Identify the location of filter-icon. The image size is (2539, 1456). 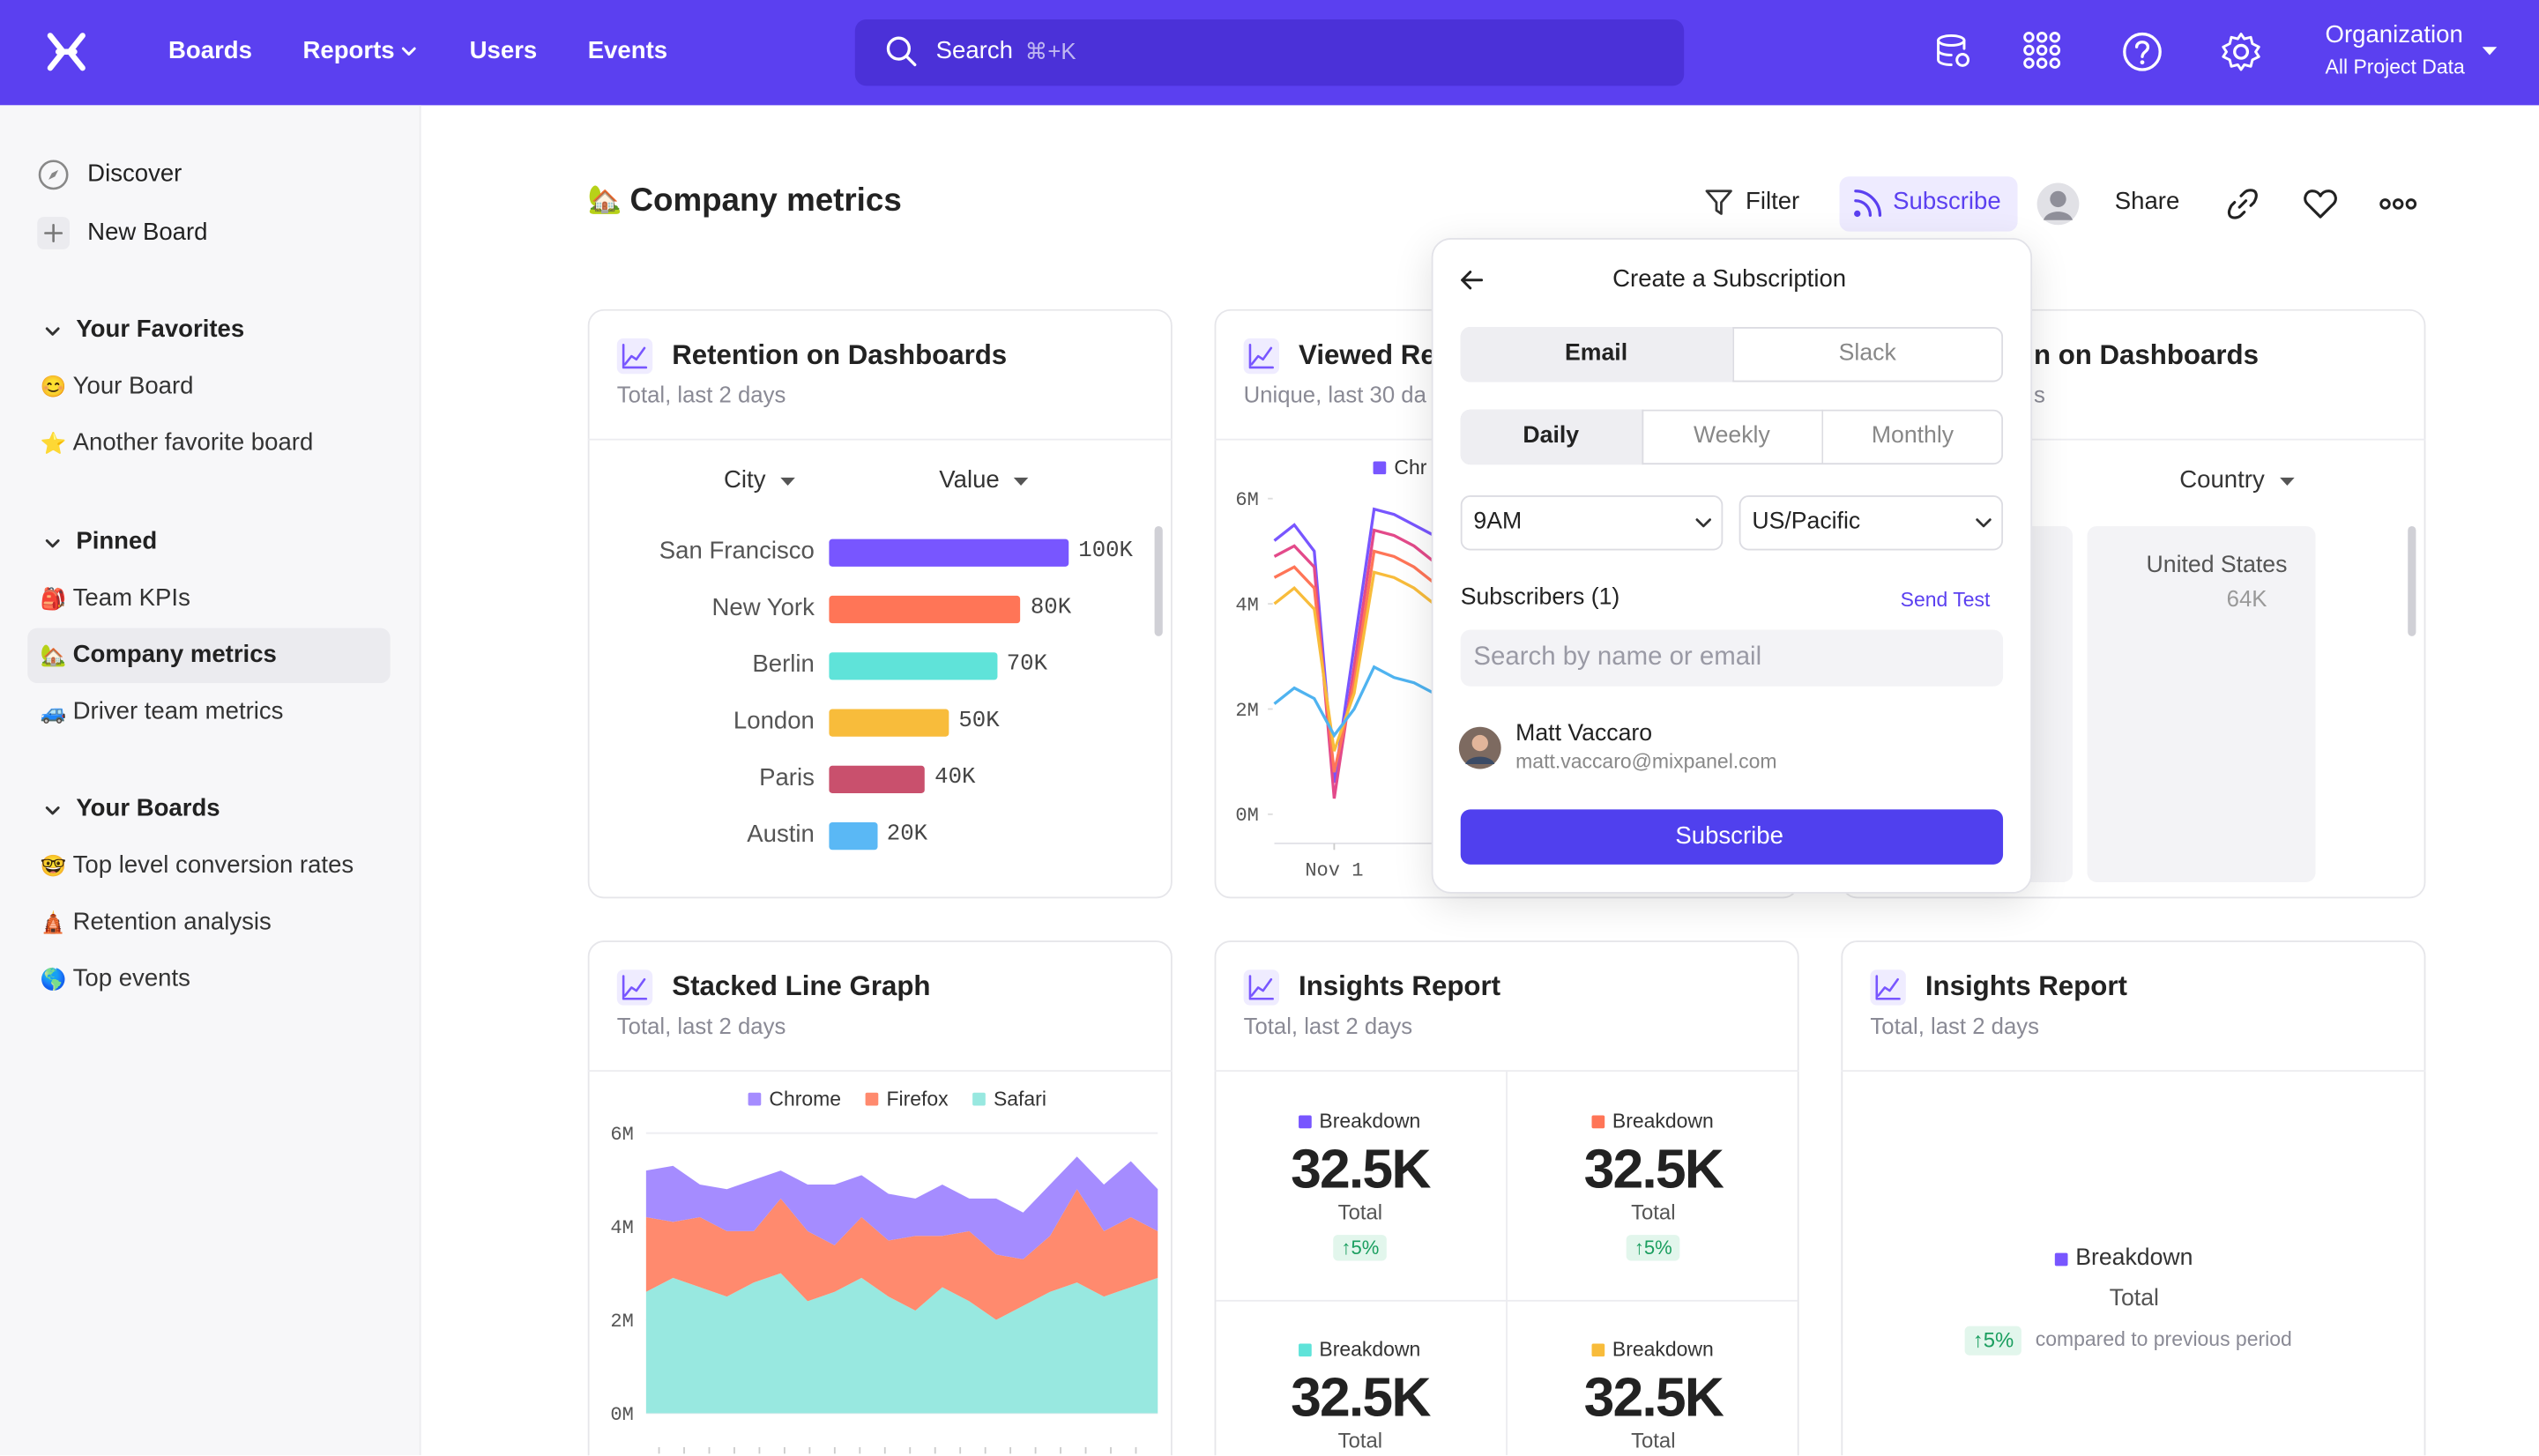
(1718, 203).